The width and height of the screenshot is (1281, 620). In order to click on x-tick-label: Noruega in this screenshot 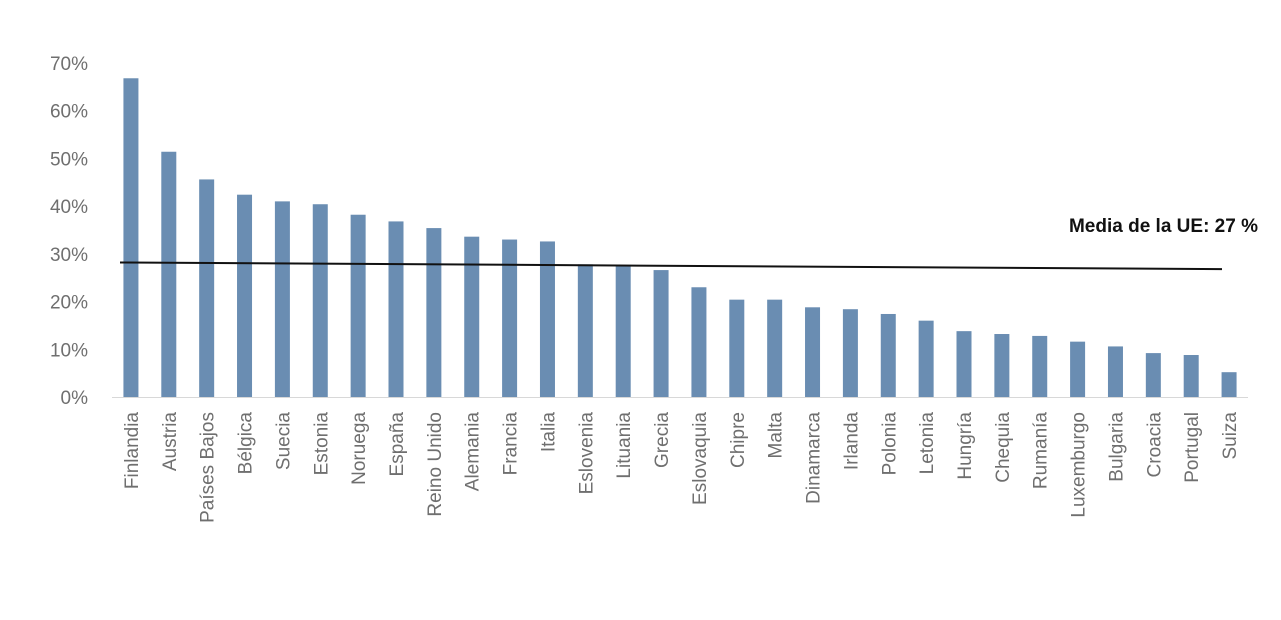, I will do `click(359, 448)`.